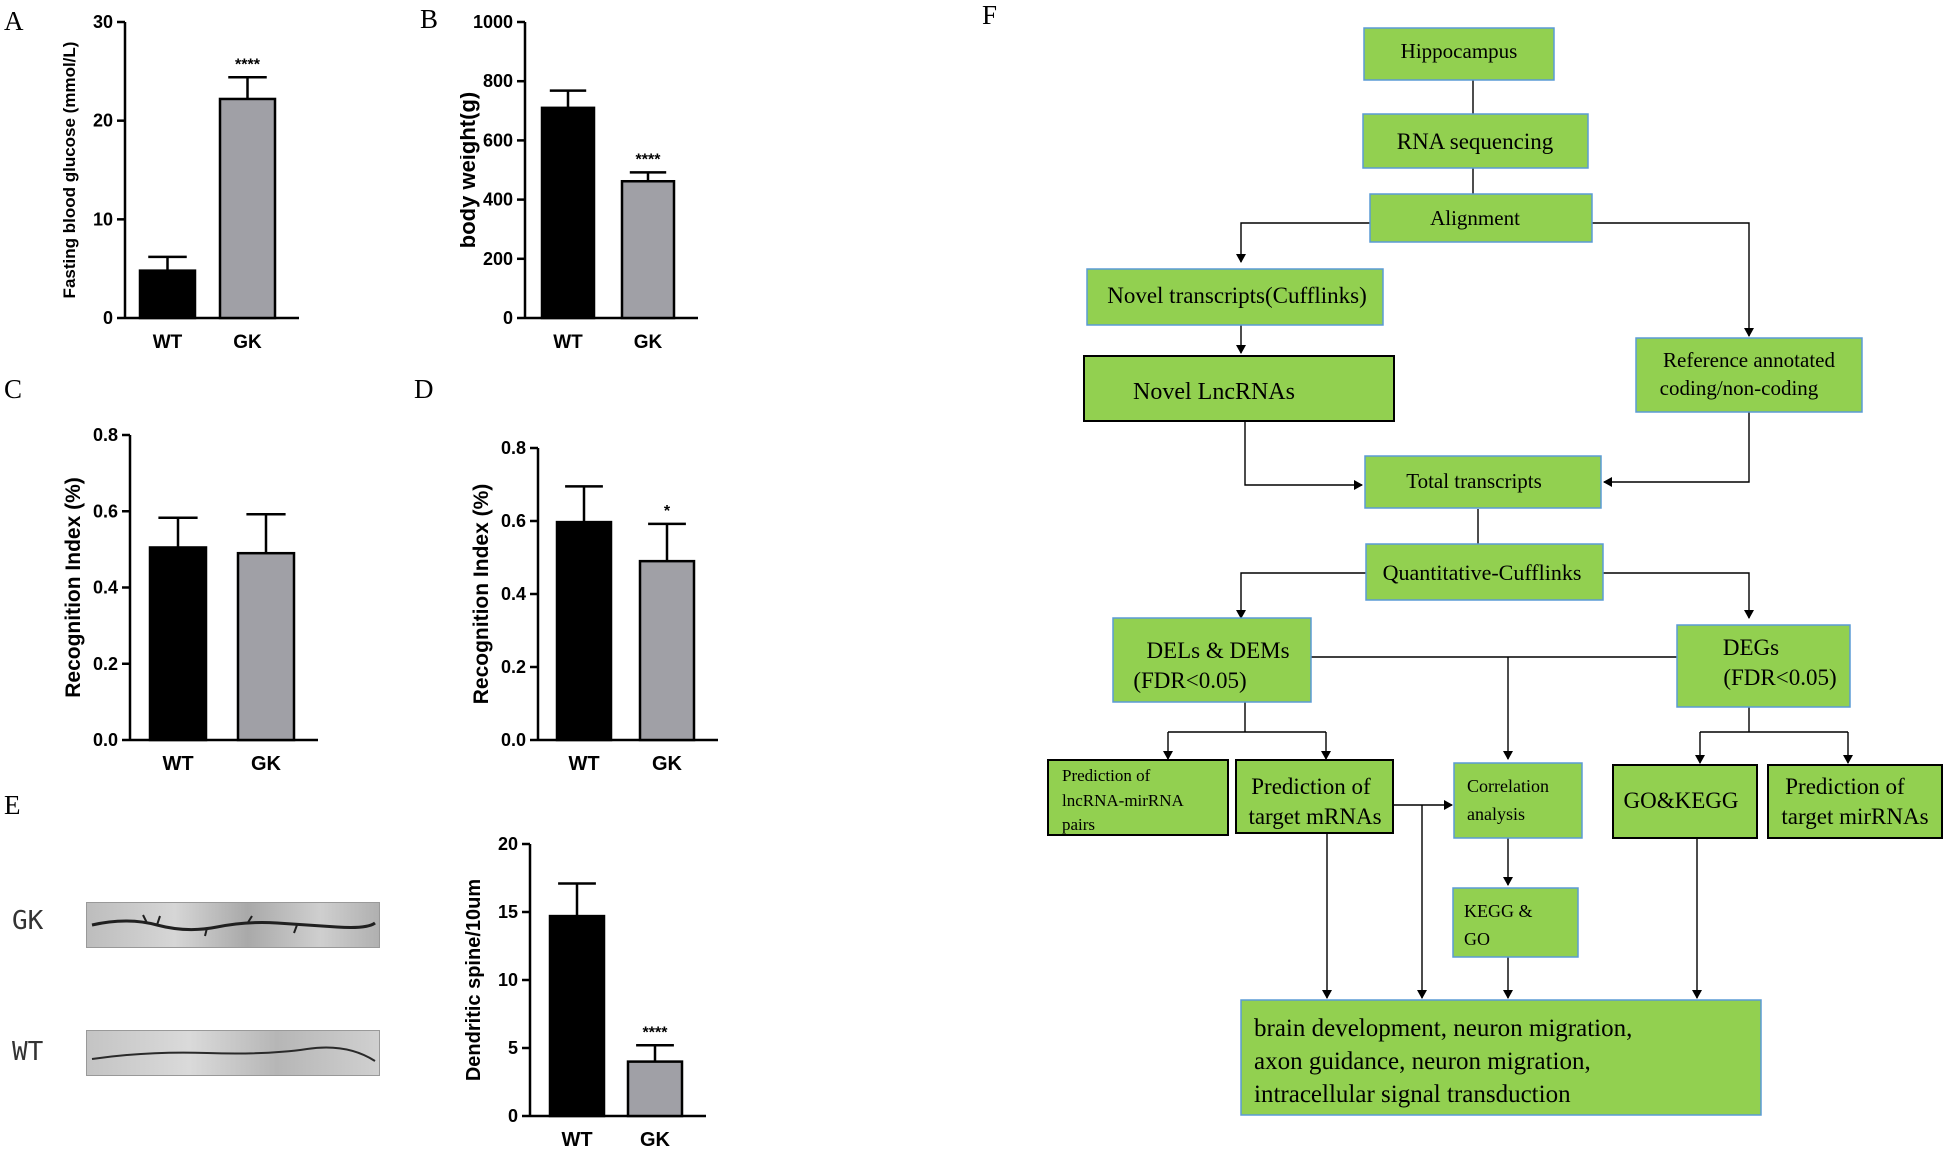 Image resolution: width=1944 pixels, height=1158 pixels. I want to click on label-final-1: brain development, neuron migration,, so click(1443, 1028).